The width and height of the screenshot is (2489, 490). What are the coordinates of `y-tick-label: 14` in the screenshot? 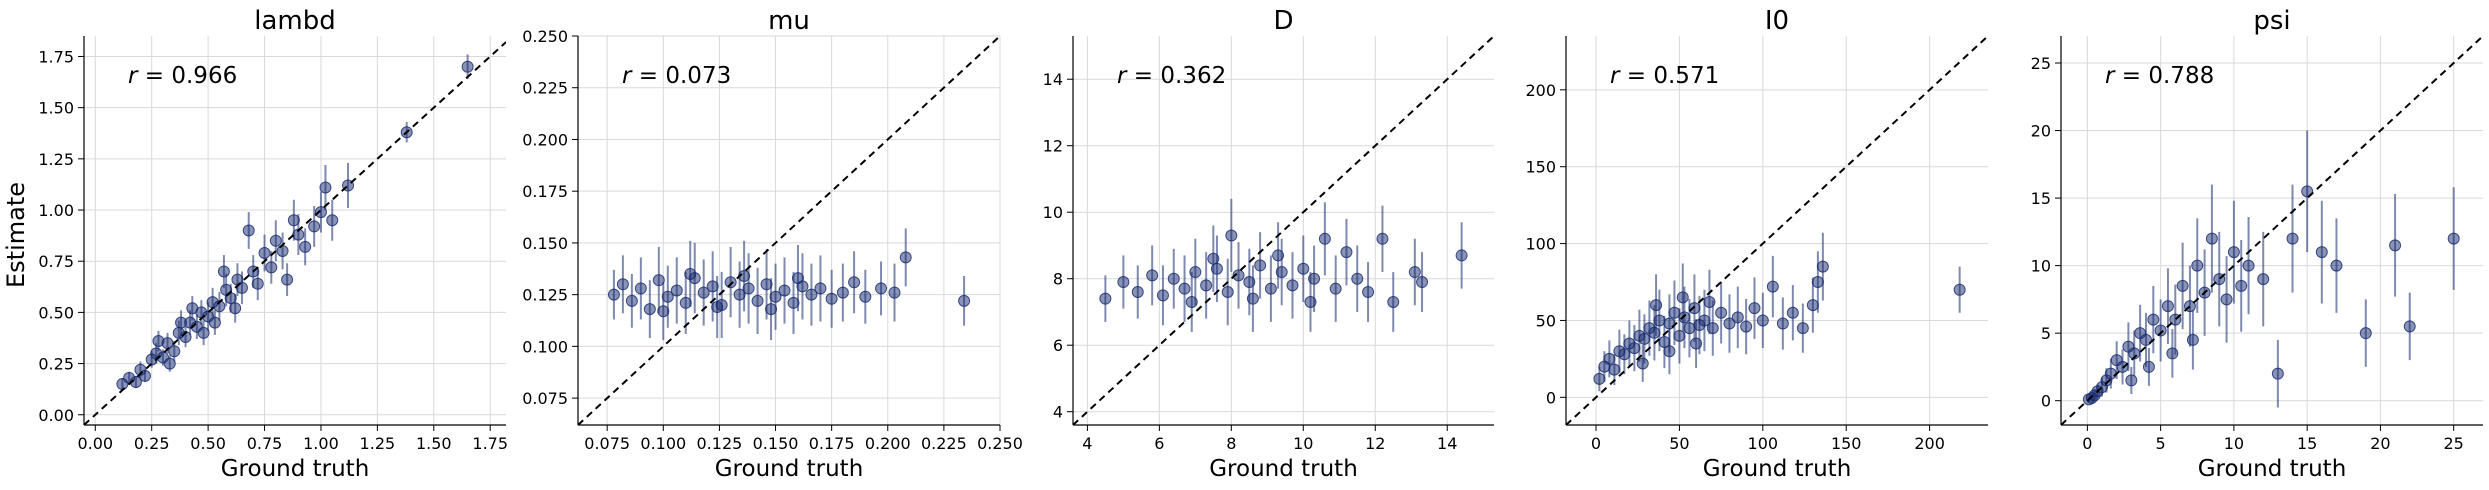 It's located at (1053, 79).